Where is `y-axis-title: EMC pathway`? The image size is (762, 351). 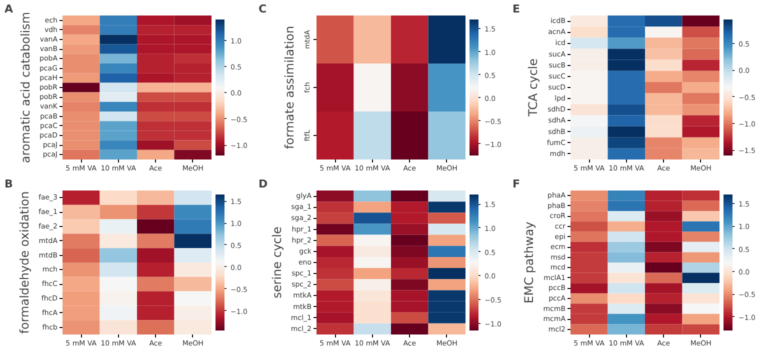
y-axis-title: EMC pathway is located at coordinates (529, 263).